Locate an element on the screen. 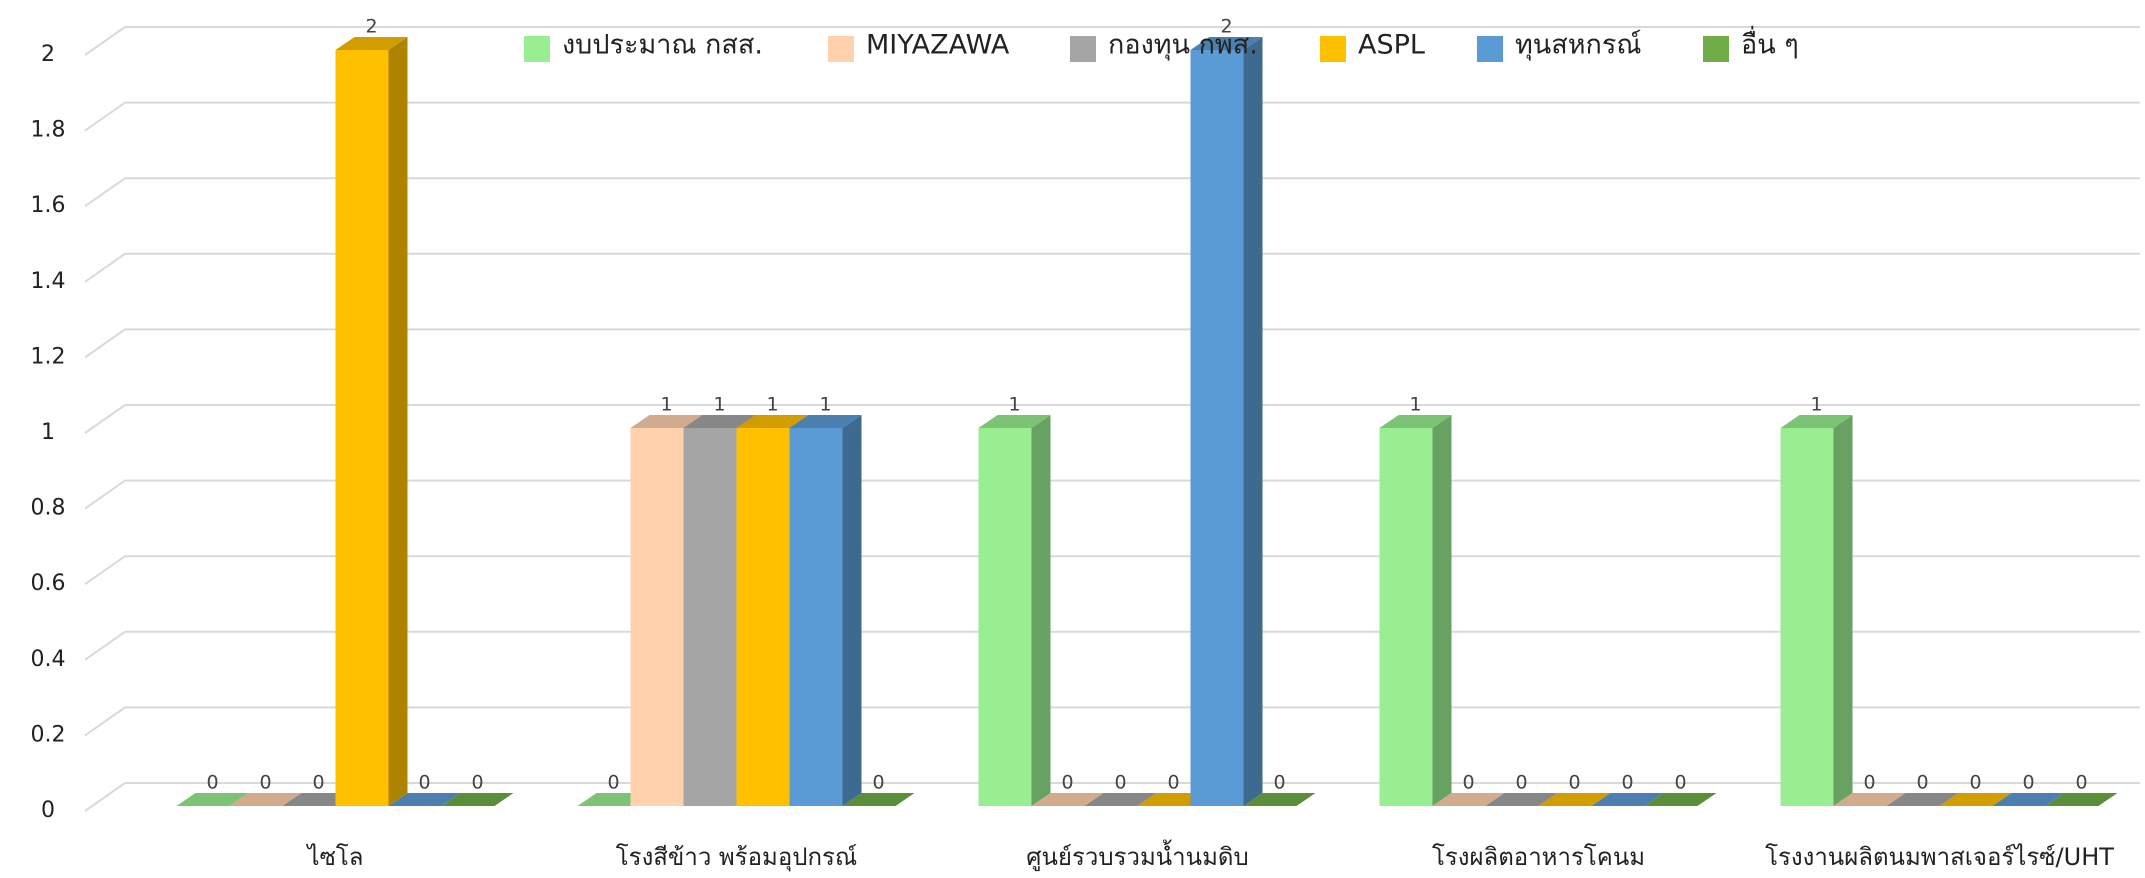 The height and width of the screenshot is (878, 2145). y-tick-label: 1.8 is located at coordinates (48, 130).